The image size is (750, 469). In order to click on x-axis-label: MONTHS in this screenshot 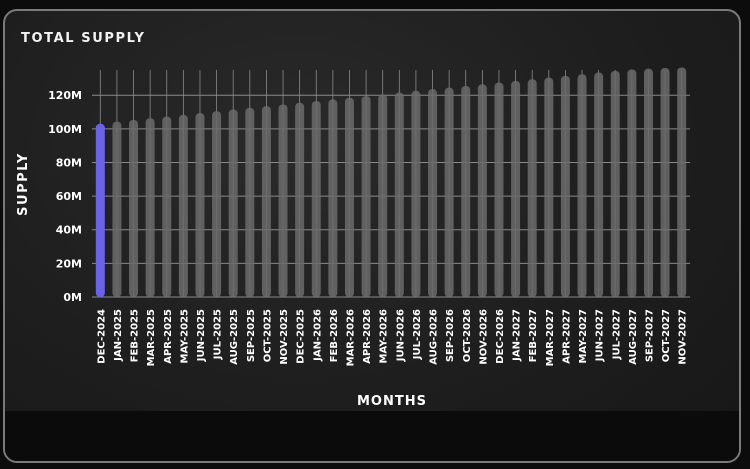, I will do `click(392, 401)`.